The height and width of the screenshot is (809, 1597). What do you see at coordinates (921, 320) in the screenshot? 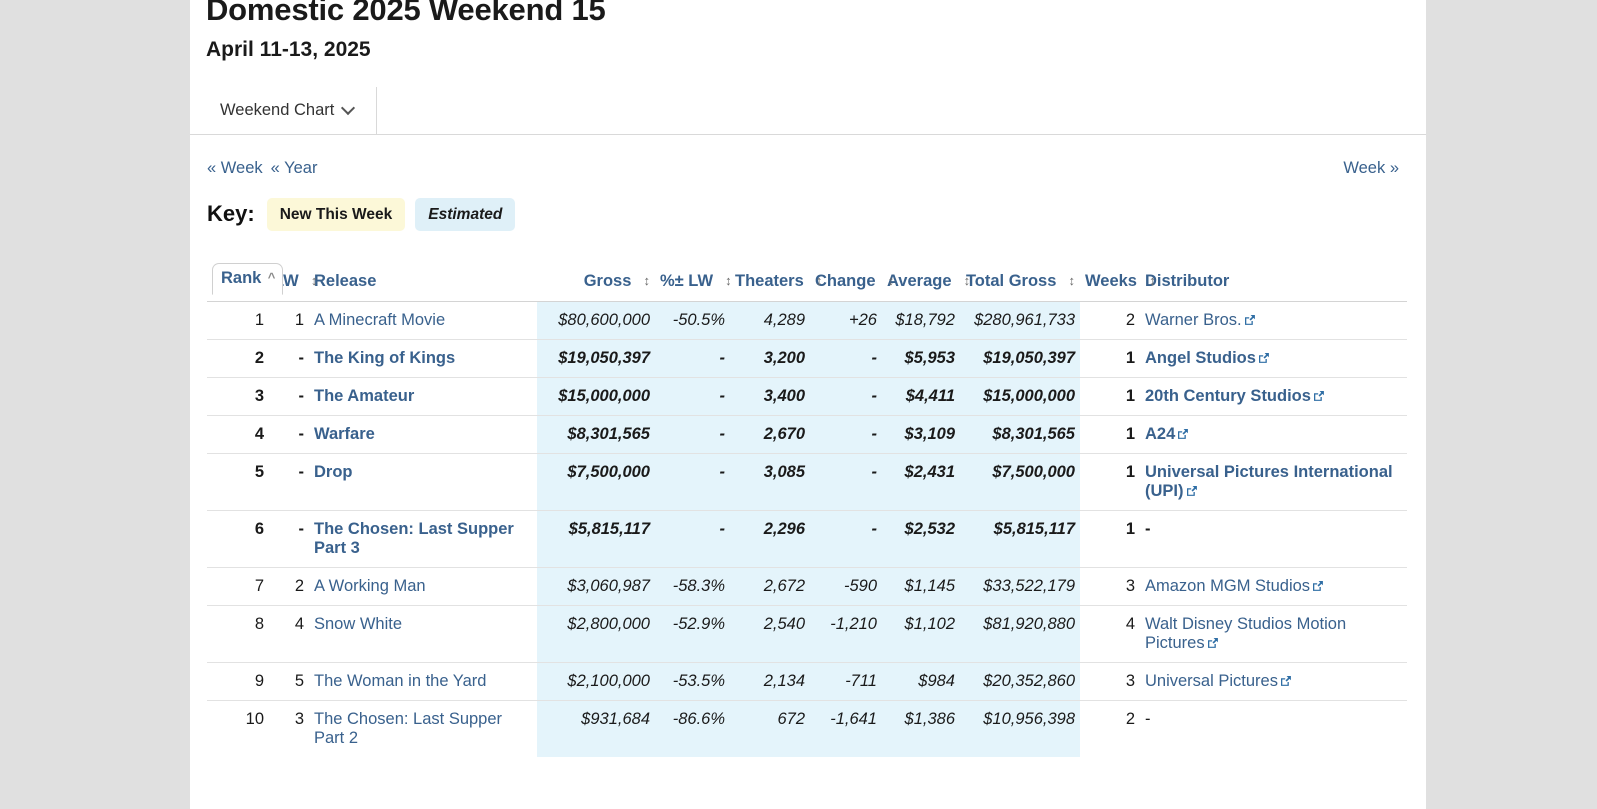
I see `cell-average: $18,792` at bounding box center [921, 320].